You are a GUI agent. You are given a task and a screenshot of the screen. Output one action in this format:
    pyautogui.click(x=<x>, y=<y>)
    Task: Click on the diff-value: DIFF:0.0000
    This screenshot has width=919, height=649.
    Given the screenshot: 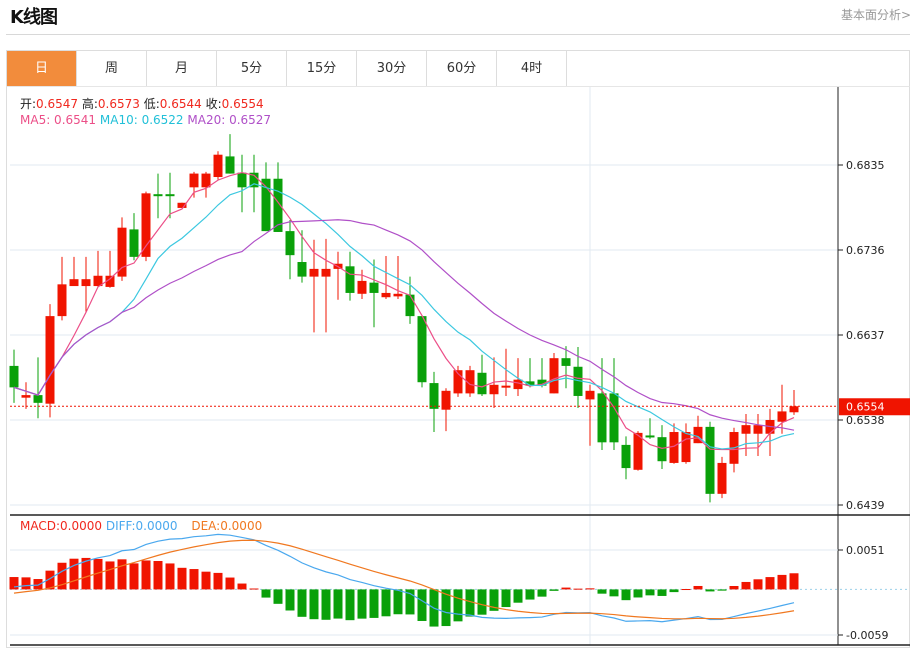 What is the action you would take?
    pyautogui.click(x=141, y=526)
    